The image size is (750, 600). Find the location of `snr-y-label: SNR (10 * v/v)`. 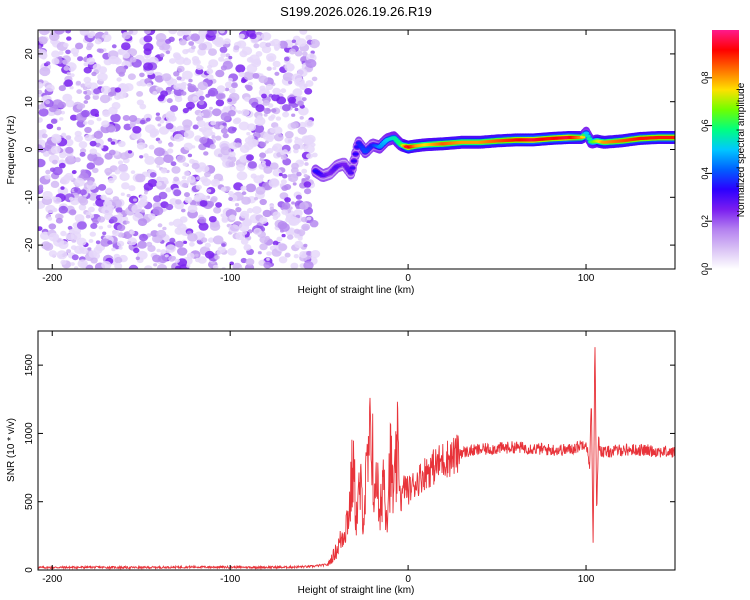

snr-y-label: SNR (10 * v/v) is located at coordinates (11, 450).